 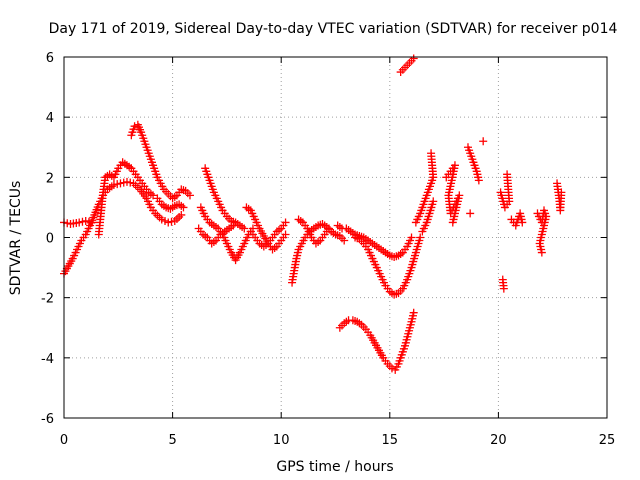 What do you see at coordinates (47, 359) in the screenshot?
I see `y-tick-label: -4` at bounding box center [47, 359].